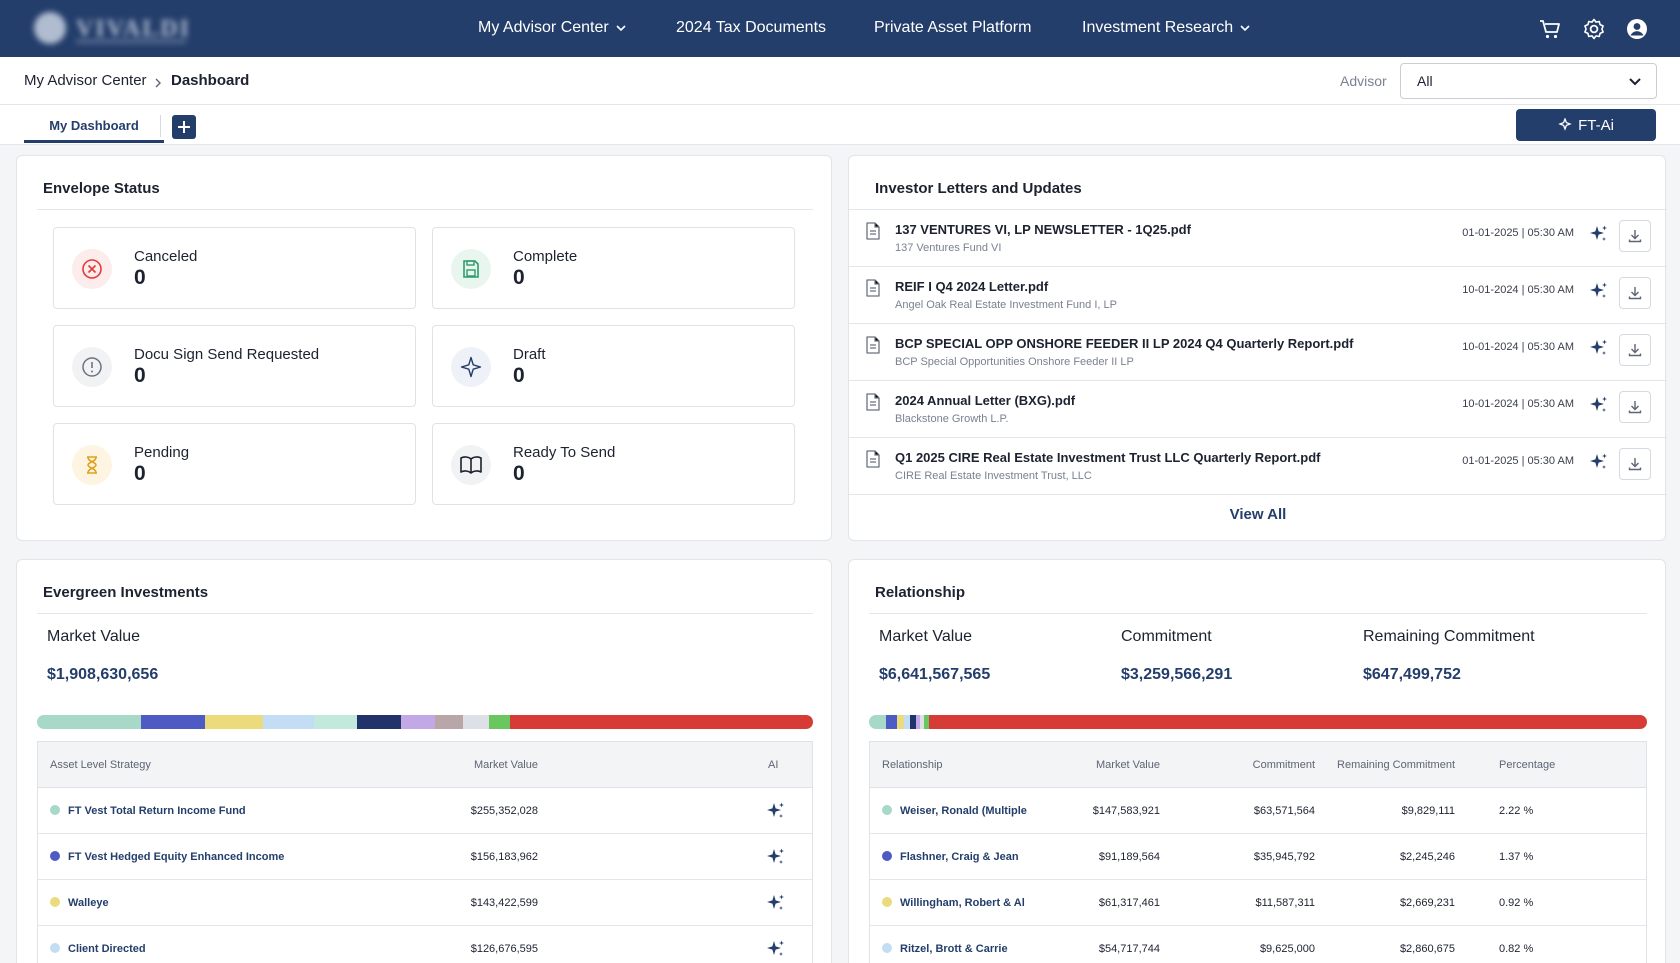 This screenshot has height=963, width=1680. What do you see at coordinates (1528, 81) in the screenshot?
I see `advisor-select: All` at bounding box center [1528, 81].